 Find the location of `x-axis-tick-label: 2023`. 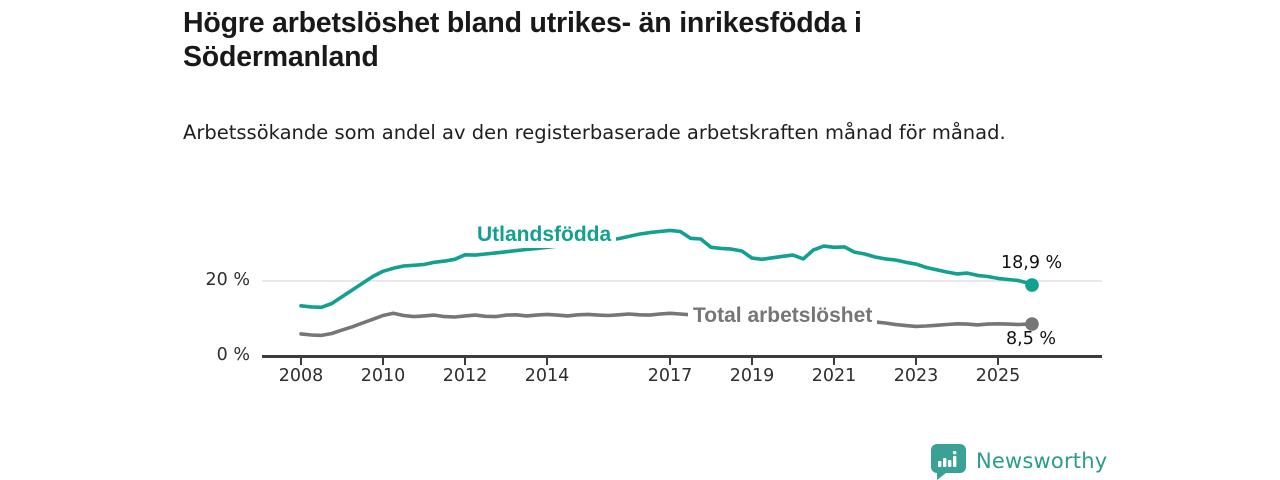

x-axis-tick-label: 2023 is located at coordinates (916, 376).